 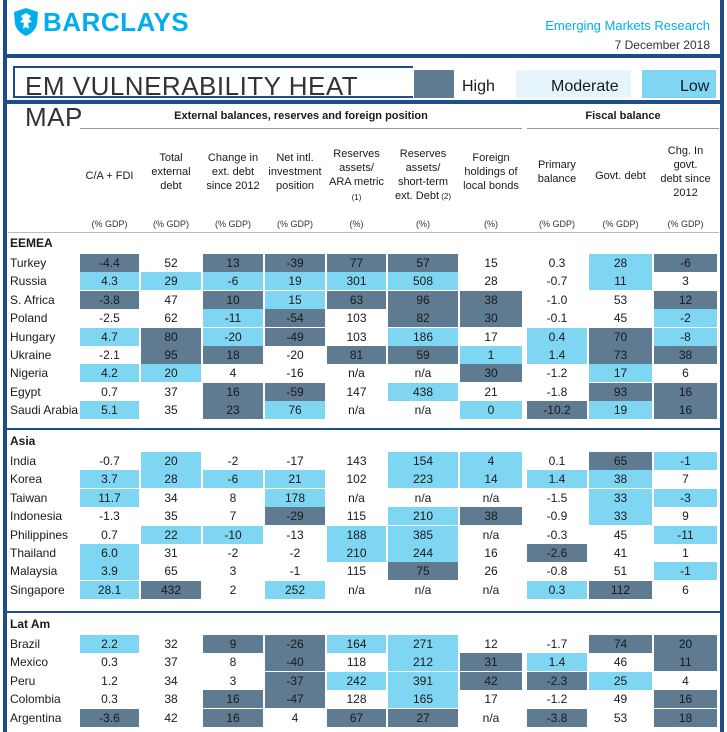 I want to click on heat-cell: 8, so click(x=233, y=498).